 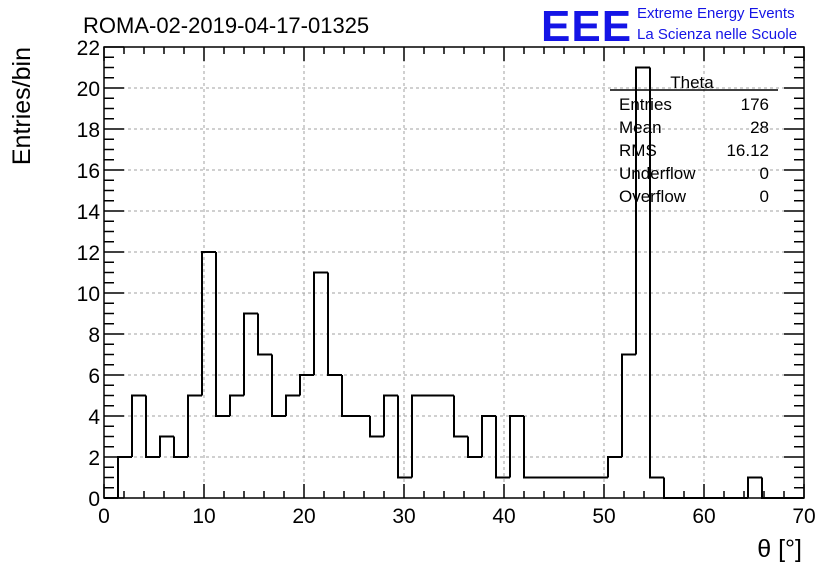 I want to click on y-tick-label: 4, so click(x=94, y=417).